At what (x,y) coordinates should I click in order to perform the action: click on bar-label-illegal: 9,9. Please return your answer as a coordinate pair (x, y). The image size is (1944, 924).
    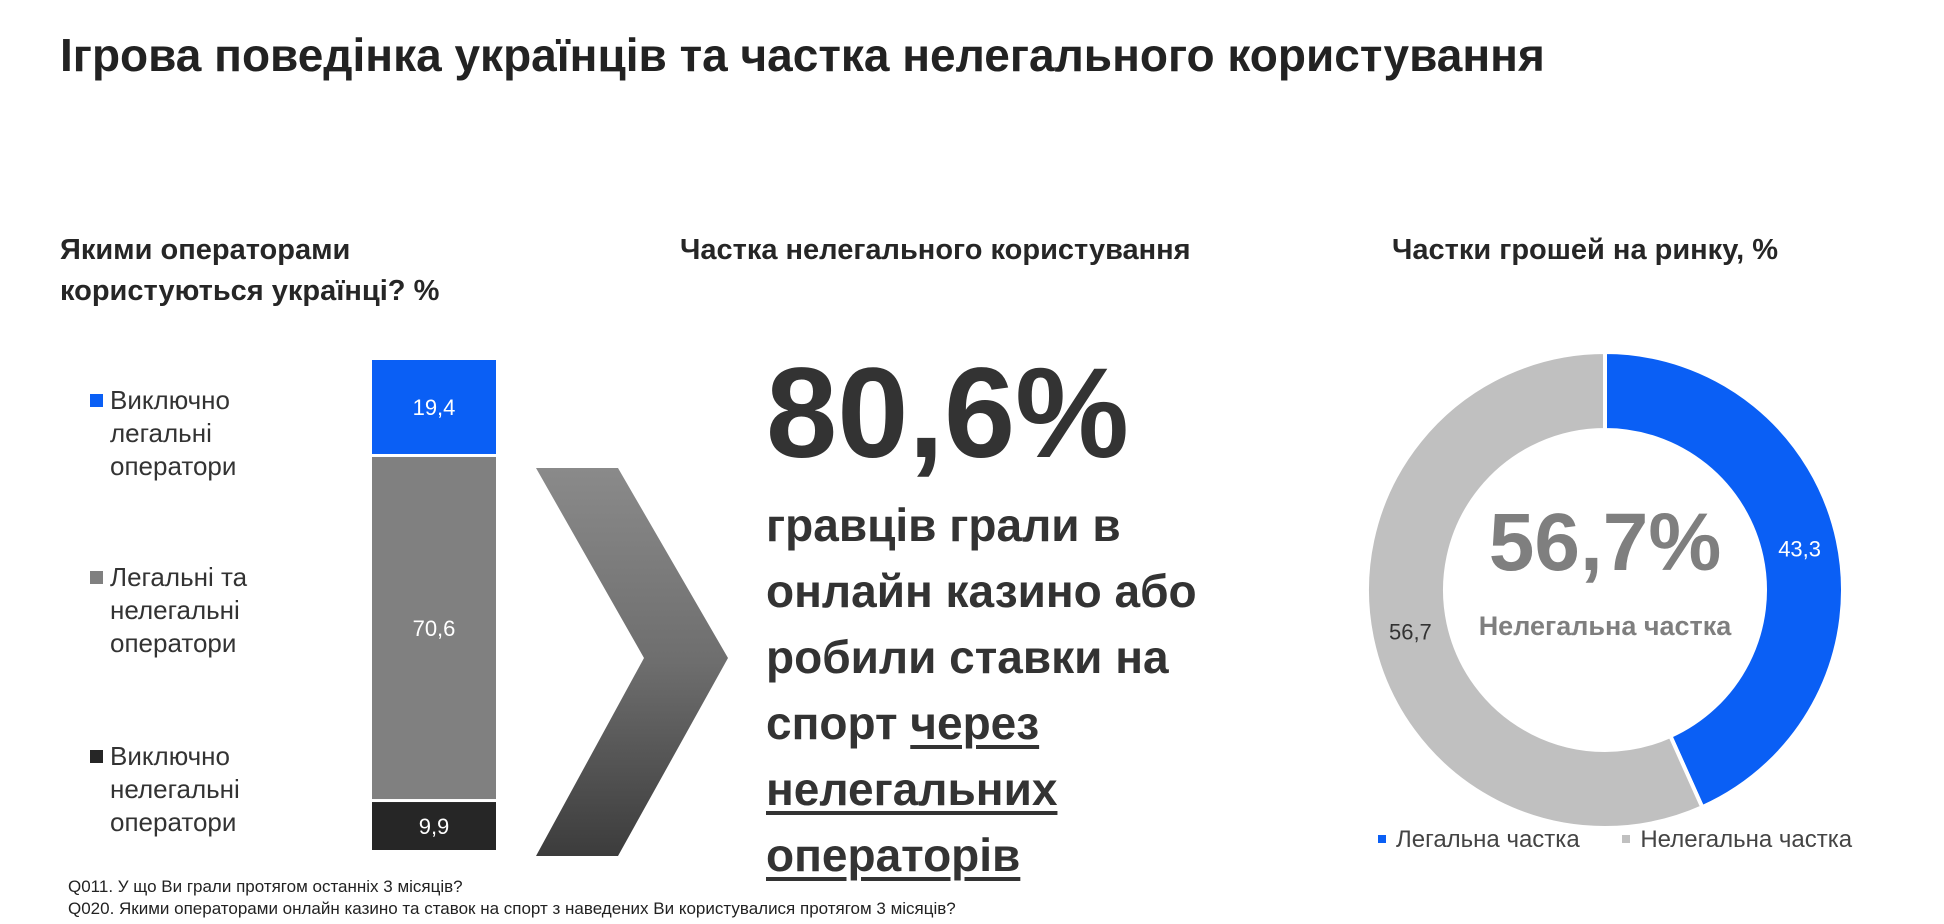
    Looking at the image, I should click on (434, 826).